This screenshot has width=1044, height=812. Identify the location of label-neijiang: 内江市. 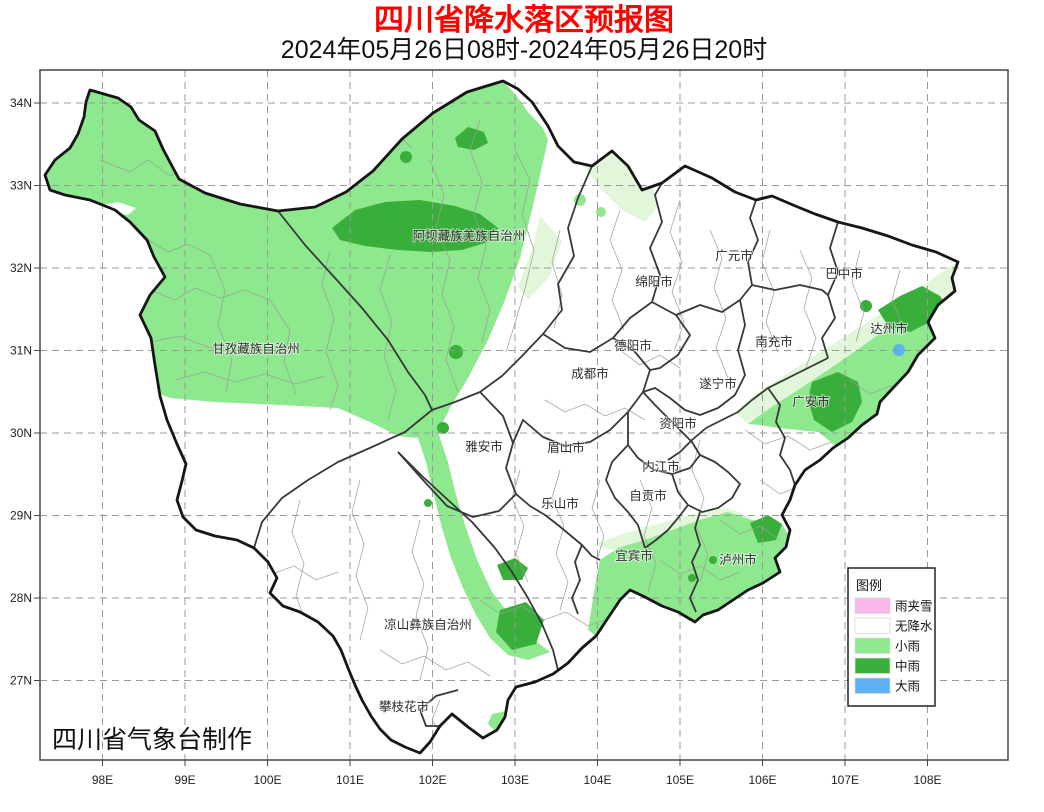
(661, 466).